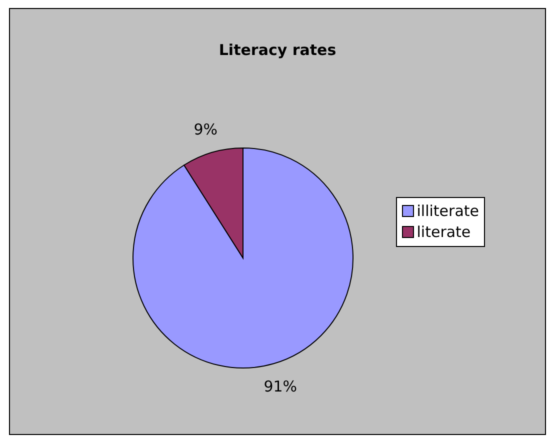  I want to click on data-label: 9%, so click(206, 129).